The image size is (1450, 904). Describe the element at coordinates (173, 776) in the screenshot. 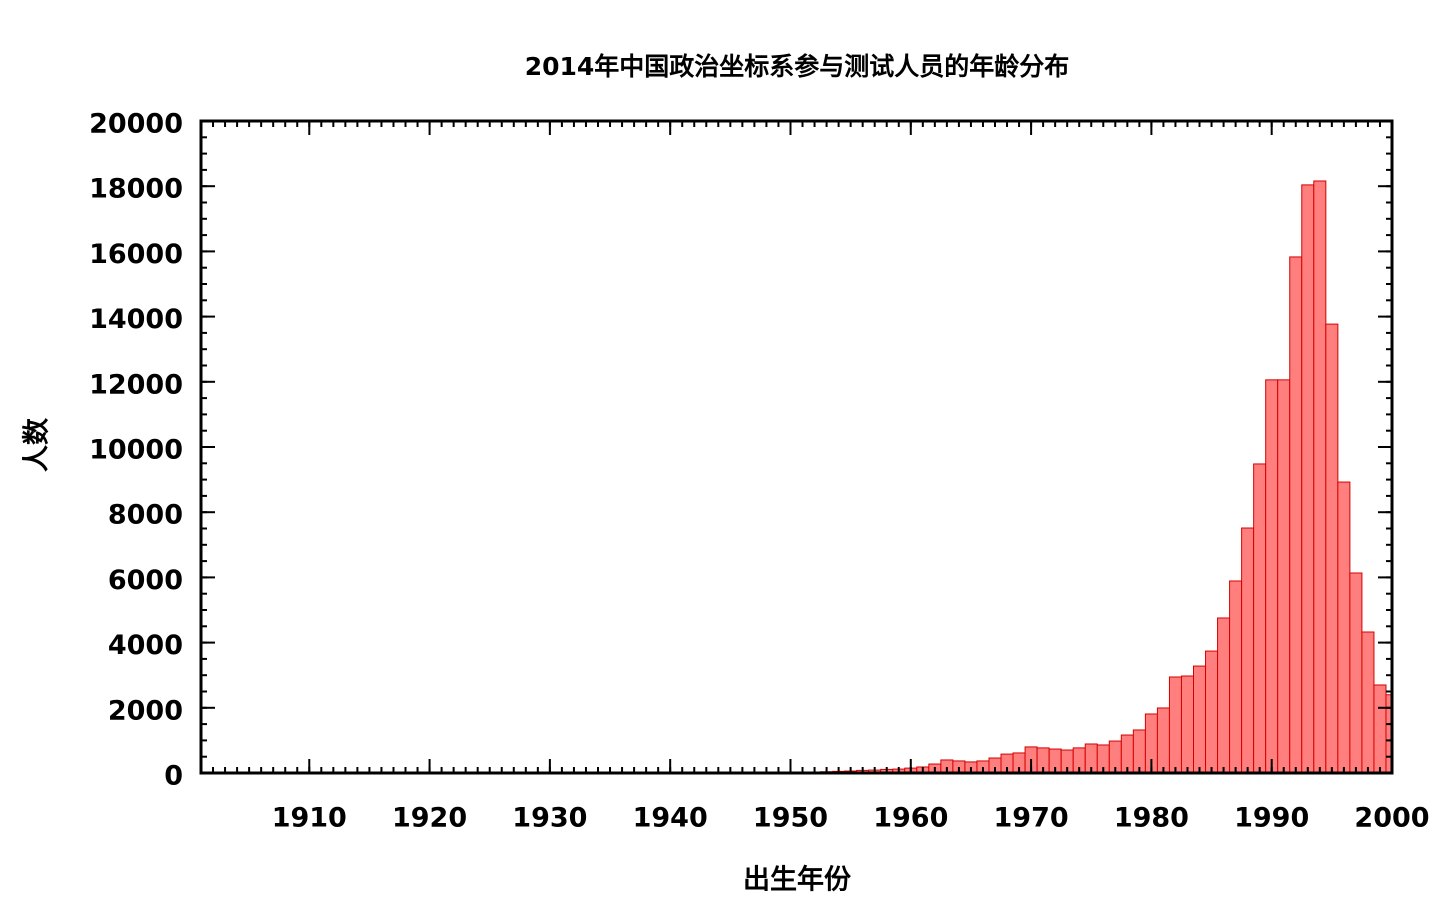

I see `y-tick-label: 0` at that location.